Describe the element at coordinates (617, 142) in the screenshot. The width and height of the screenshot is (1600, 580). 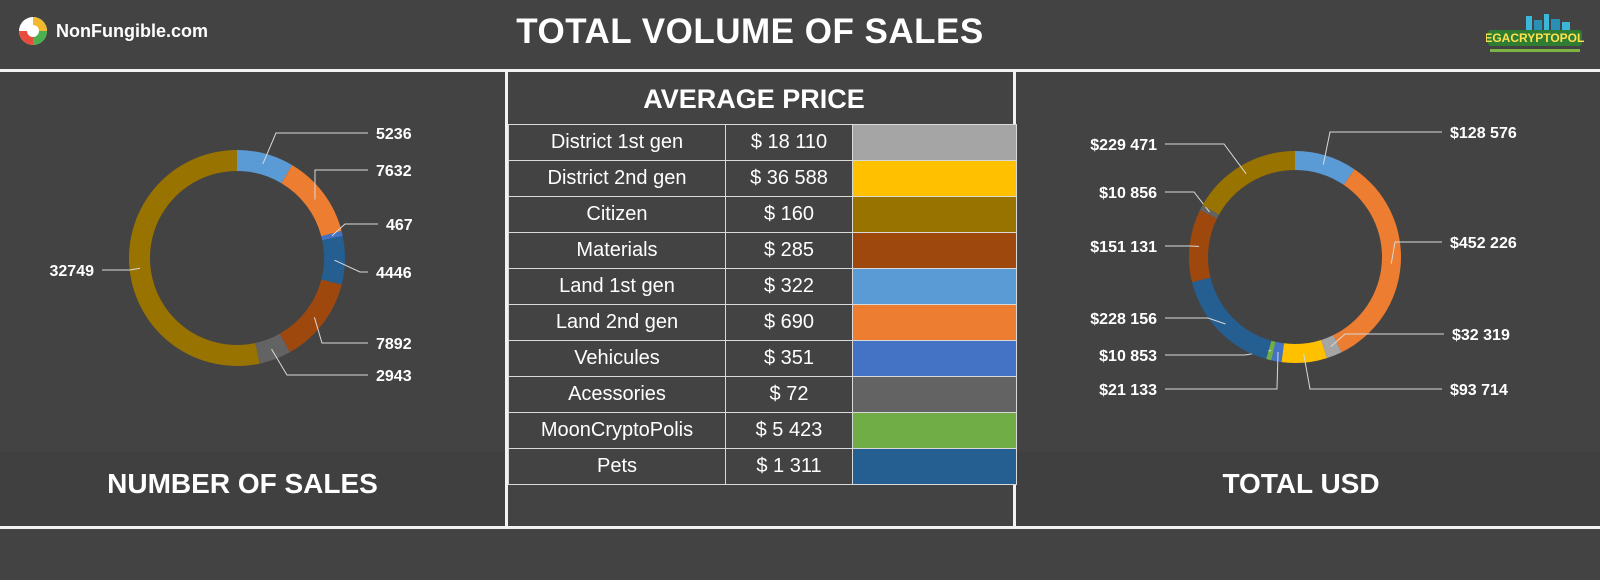
I see `price-row-label: District 1st gen` at that location.